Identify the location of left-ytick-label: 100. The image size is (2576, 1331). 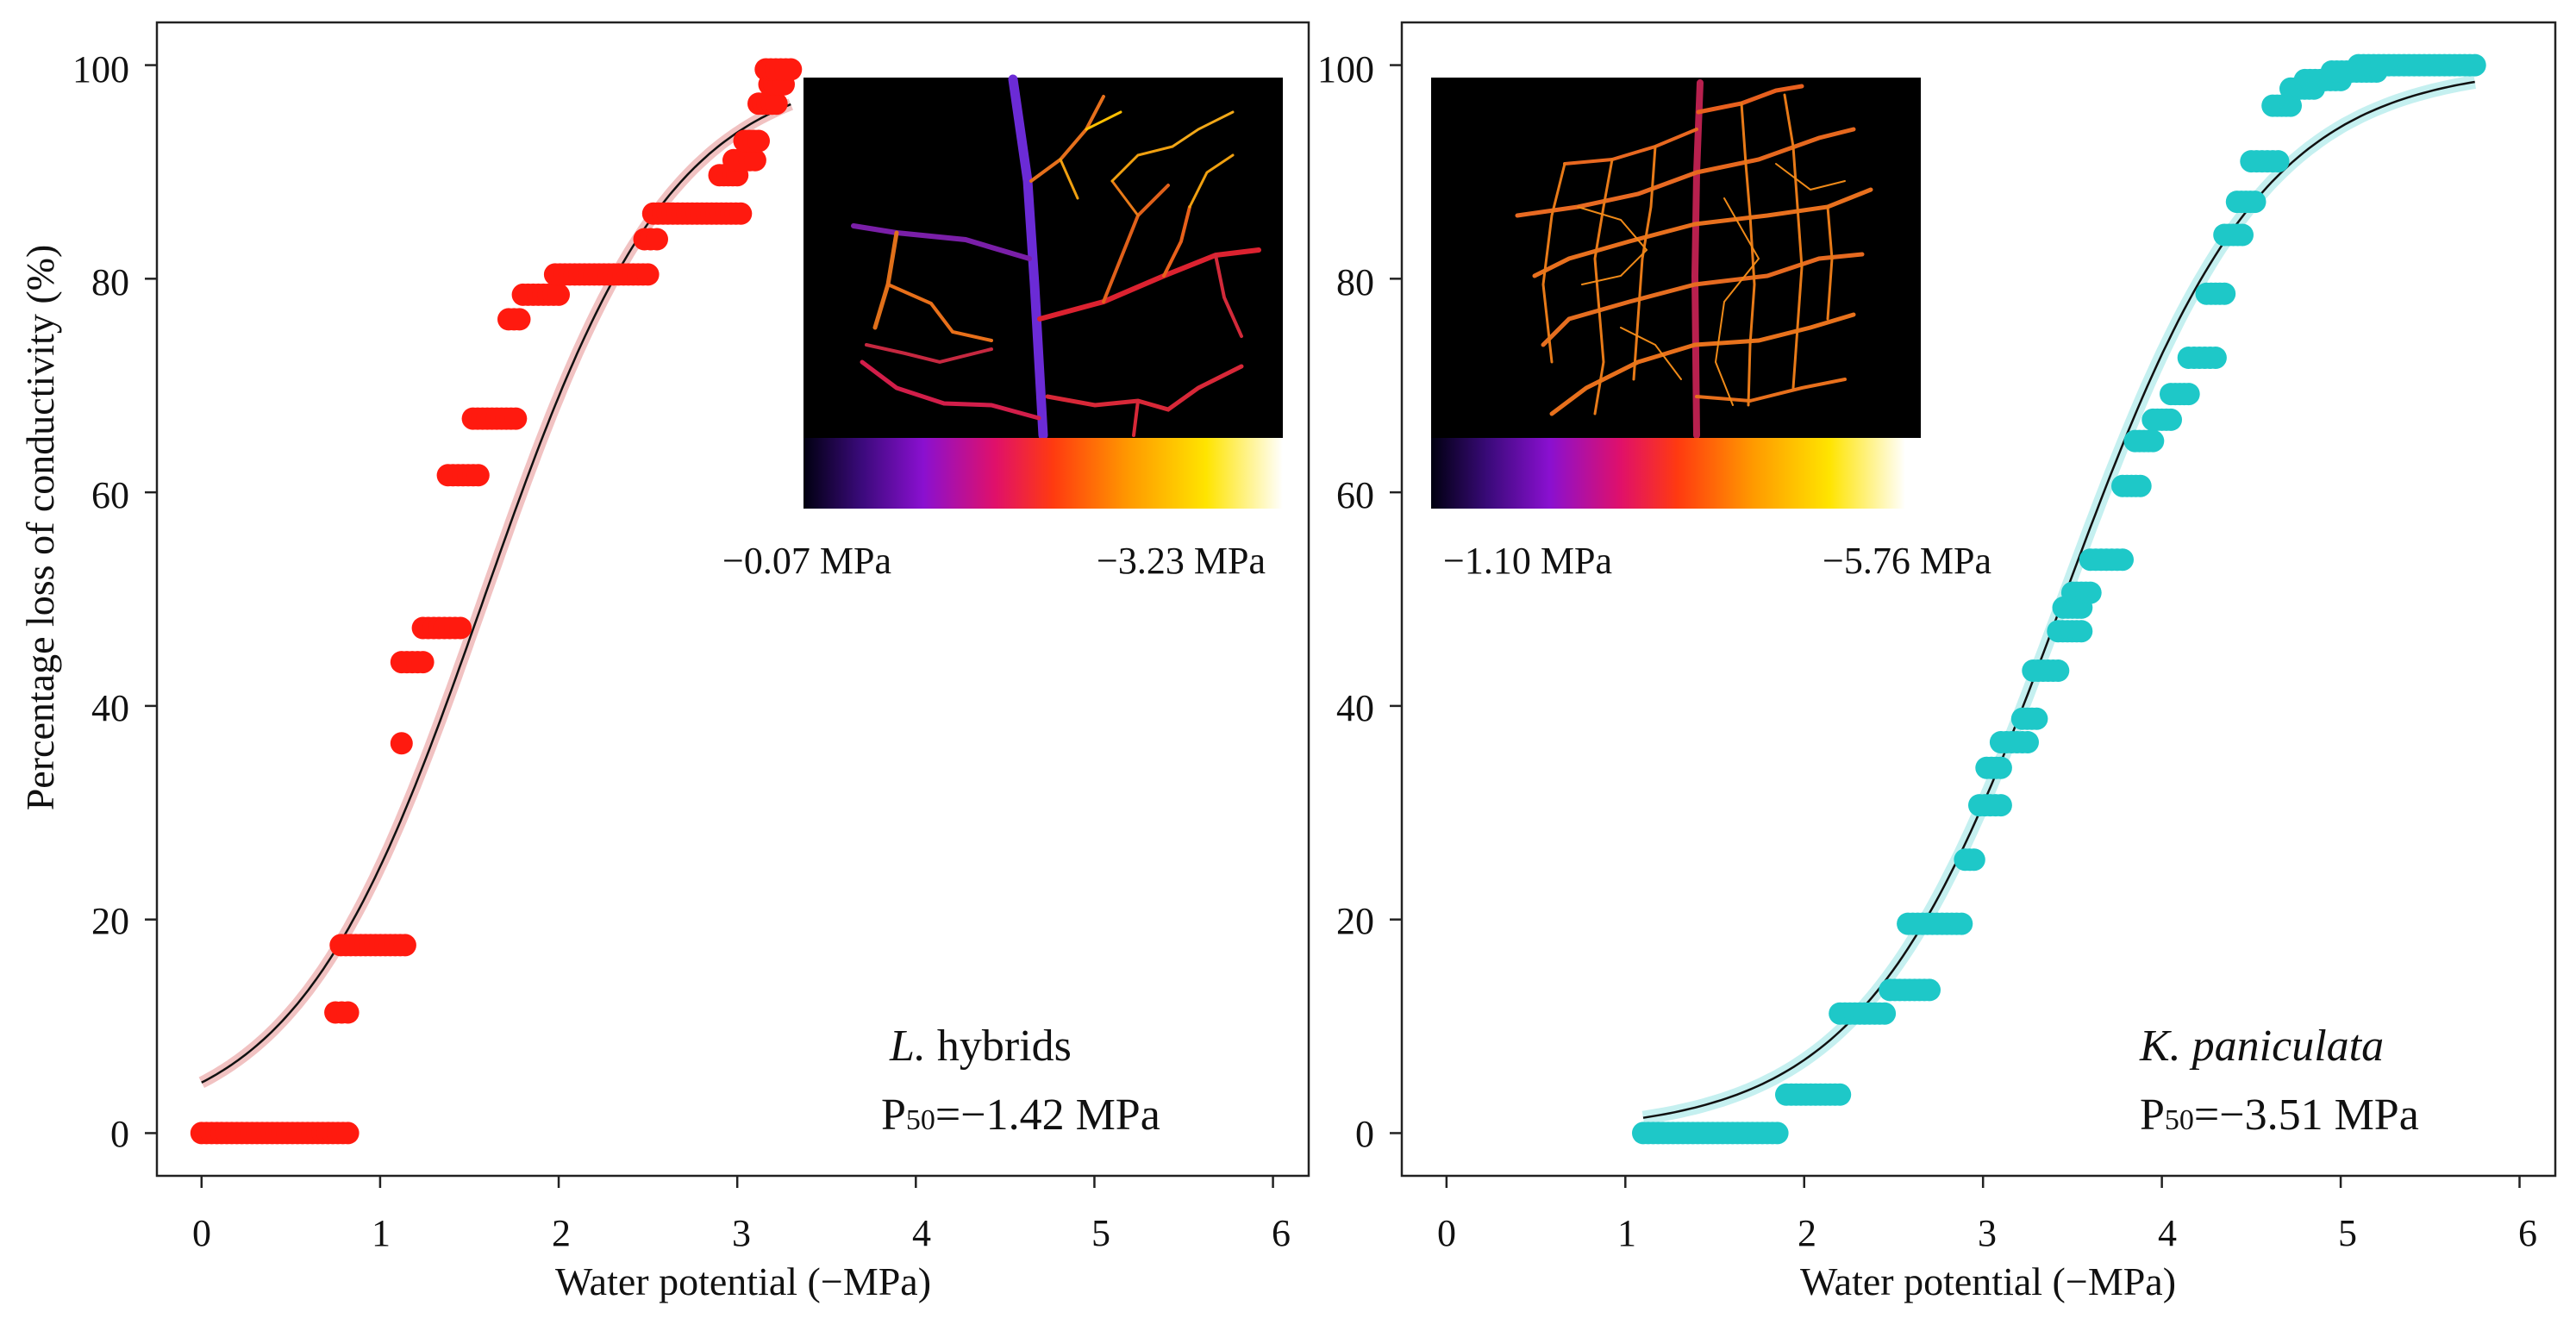
(100, 69).